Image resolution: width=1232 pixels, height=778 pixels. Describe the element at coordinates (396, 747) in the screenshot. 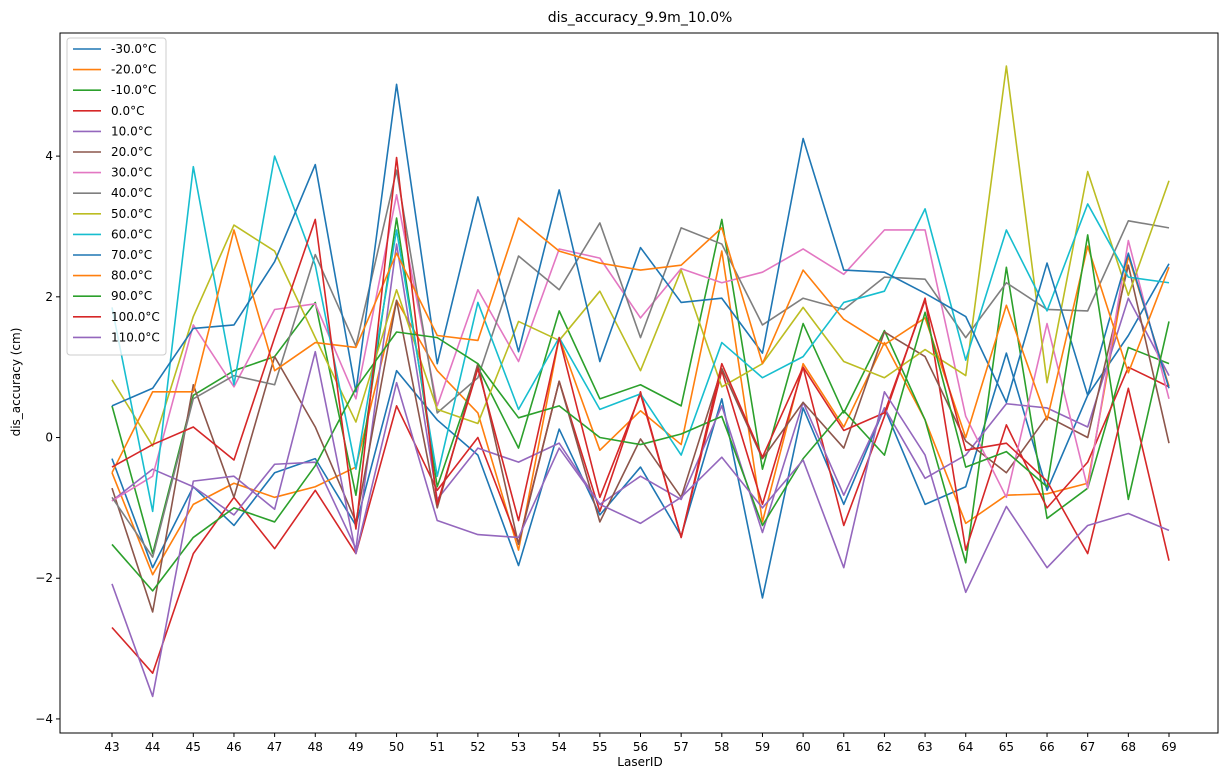

I see `x-tick-label: 50` at that location.